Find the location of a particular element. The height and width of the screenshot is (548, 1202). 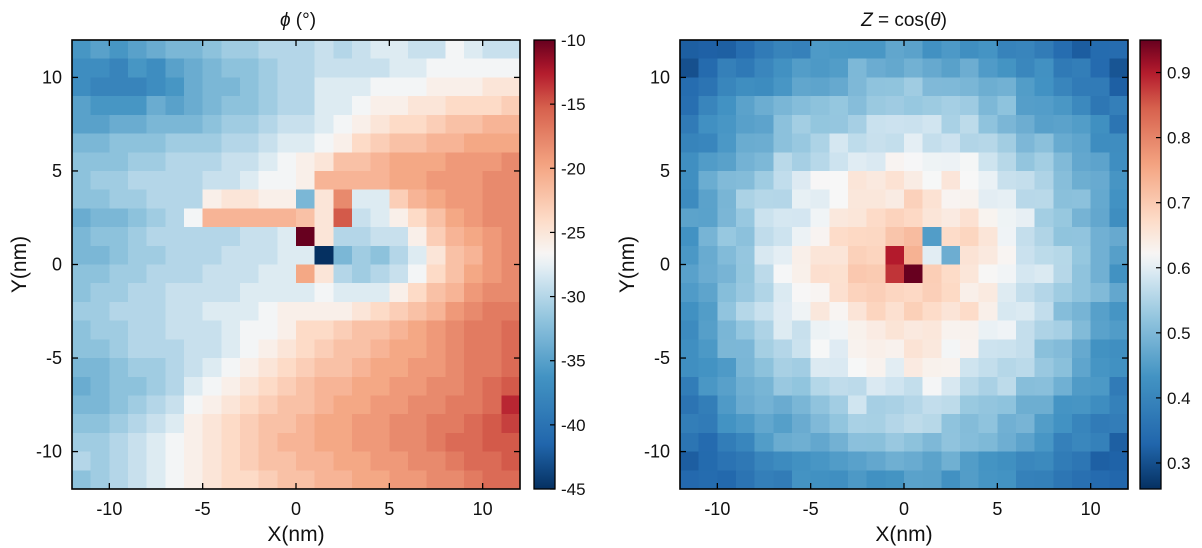

x-tick-label: -5 is located at coordinates (203, 509).